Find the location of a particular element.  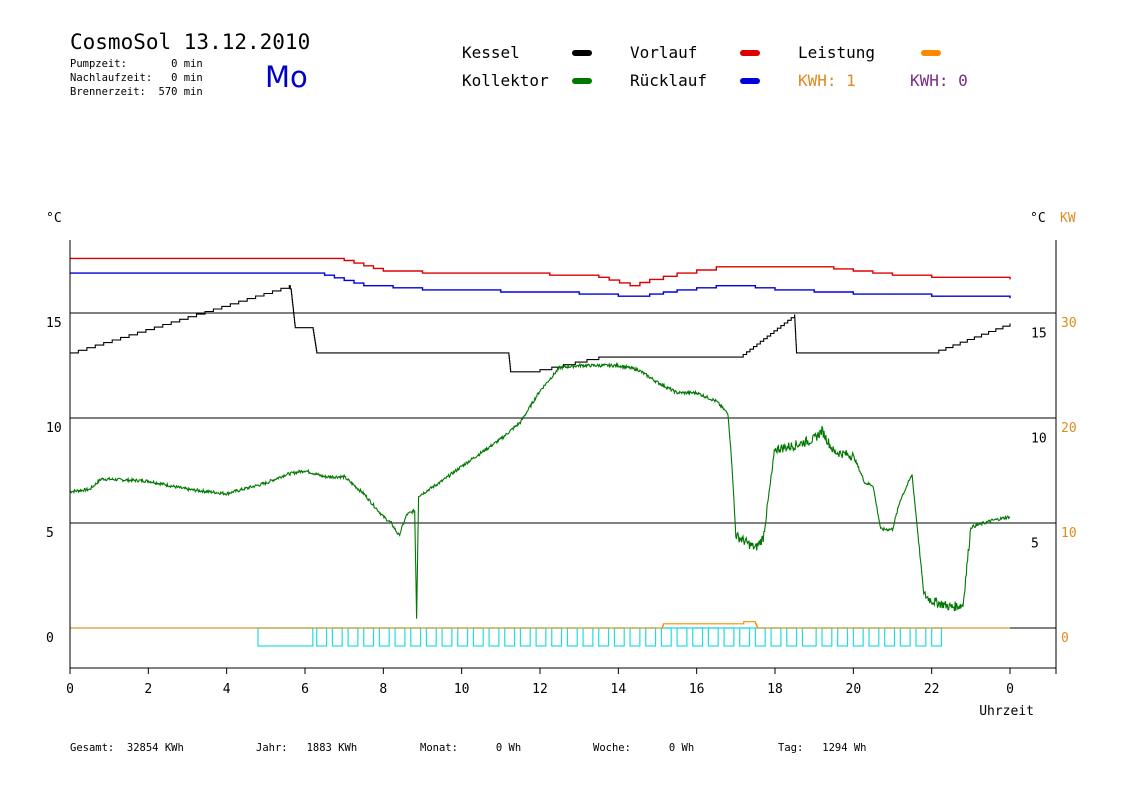

series-leistung-line is located at coordinates (540, 625).